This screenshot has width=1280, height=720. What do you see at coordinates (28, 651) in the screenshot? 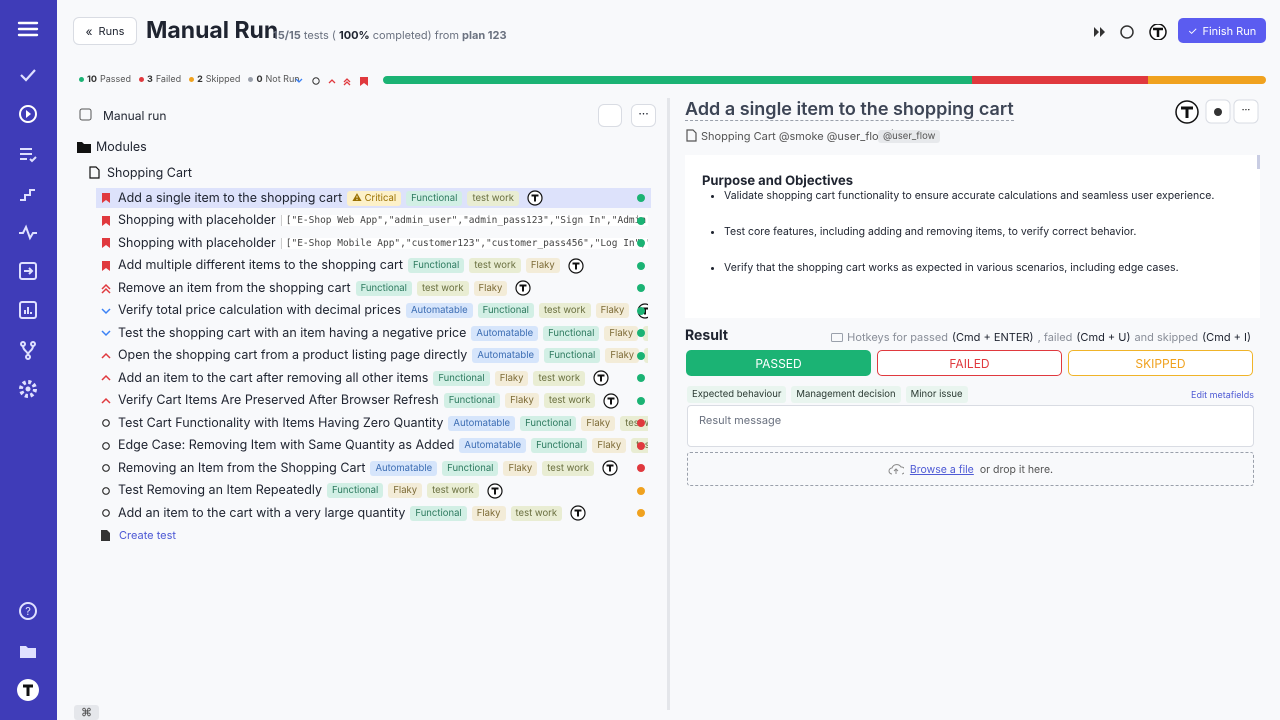
I see `files-icon` at bounding box center [28, 651].